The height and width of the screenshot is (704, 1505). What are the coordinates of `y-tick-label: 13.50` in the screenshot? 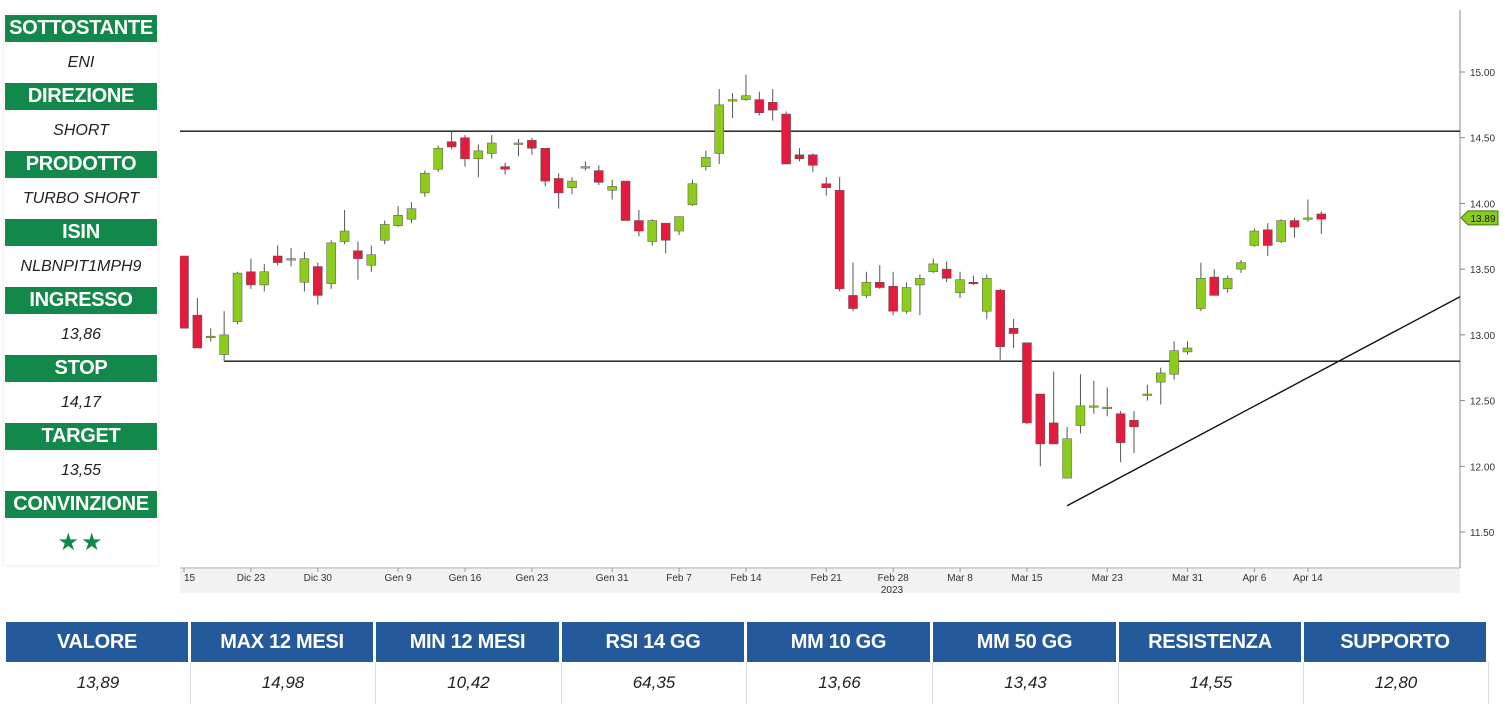 It's located at (1482, 270).